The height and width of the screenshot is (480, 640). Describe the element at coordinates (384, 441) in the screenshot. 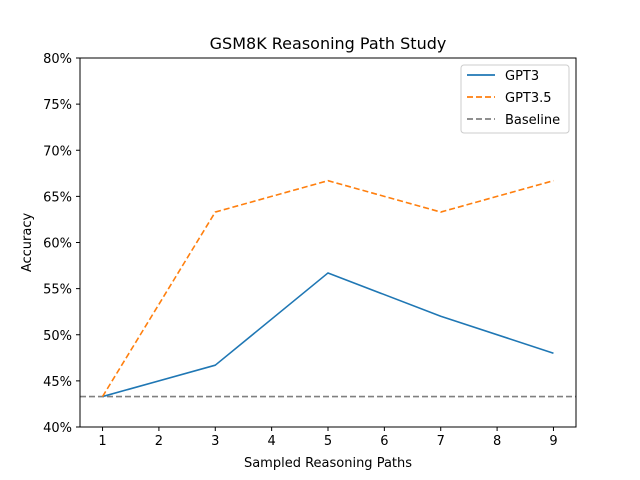

I see `x-tick-label: 6` at that location.